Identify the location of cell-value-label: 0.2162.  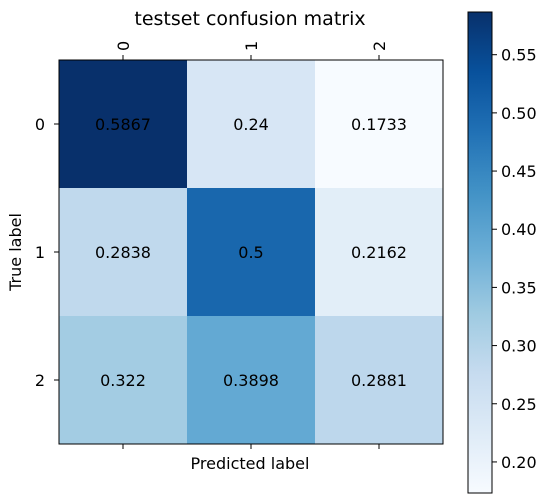
(379, 252).